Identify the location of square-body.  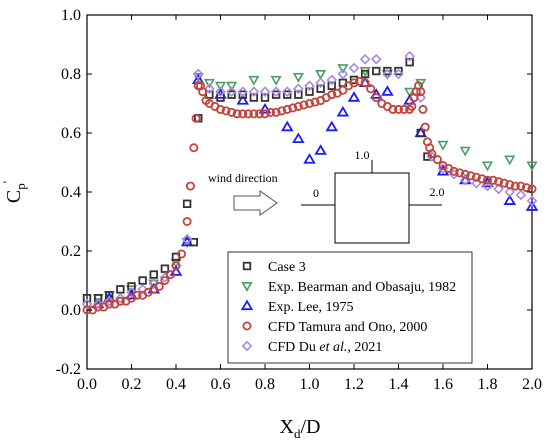
(372, 208).